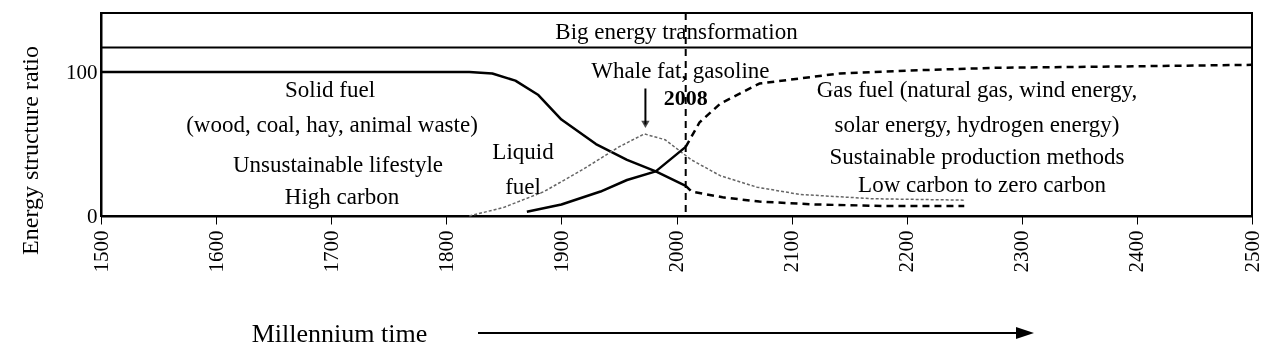  I want to click on annotation: Whale fat, gasoline, so click(680, 71).